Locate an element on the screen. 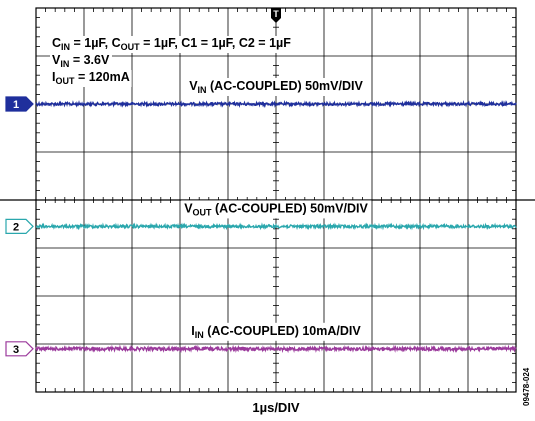 The image size is (535, 421). channel-number: 2 is located at coordinates (16, 227).